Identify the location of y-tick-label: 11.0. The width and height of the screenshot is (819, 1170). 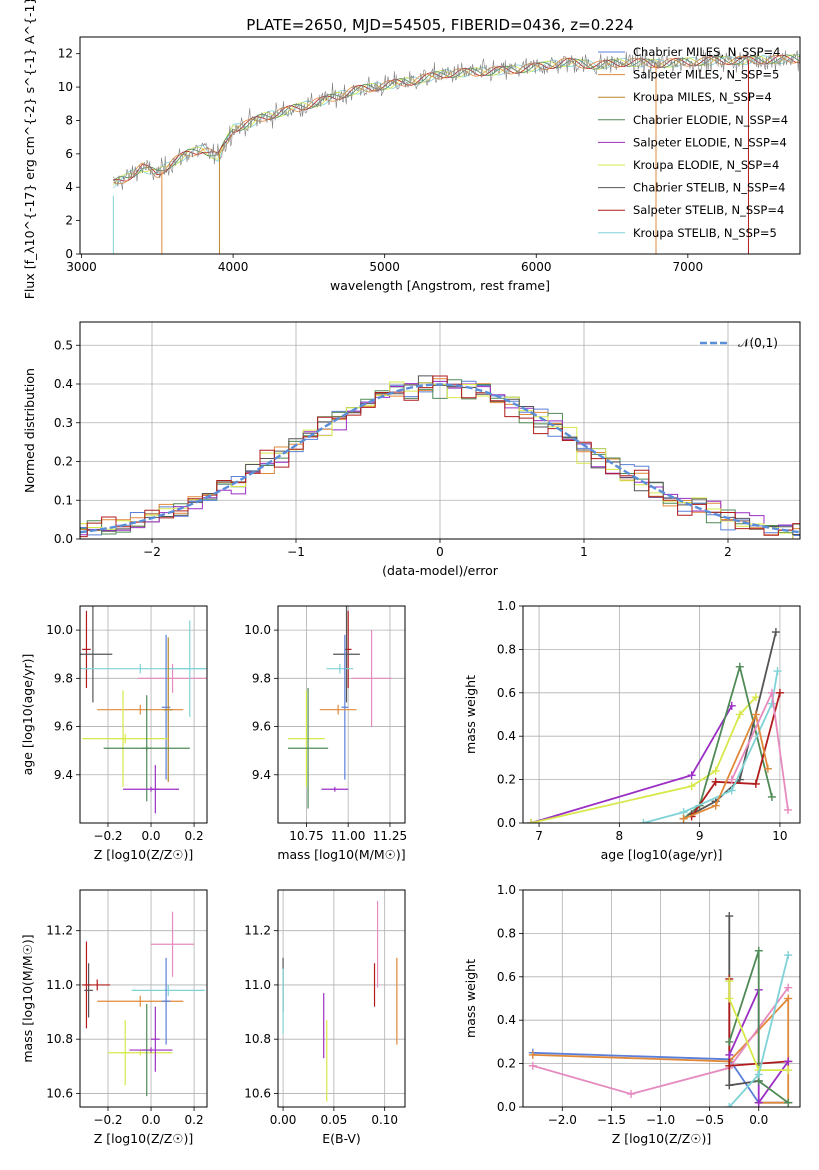
(257, 985).